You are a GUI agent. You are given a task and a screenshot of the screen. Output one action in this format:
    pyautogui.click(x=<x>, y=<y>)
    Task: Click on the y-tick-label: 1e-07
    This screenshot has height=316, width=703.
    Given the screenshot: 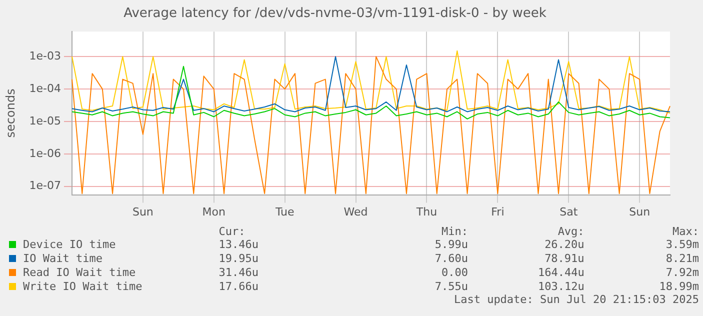 What is the action you would take?
    pyautogui.click(x=45, y=185)
    